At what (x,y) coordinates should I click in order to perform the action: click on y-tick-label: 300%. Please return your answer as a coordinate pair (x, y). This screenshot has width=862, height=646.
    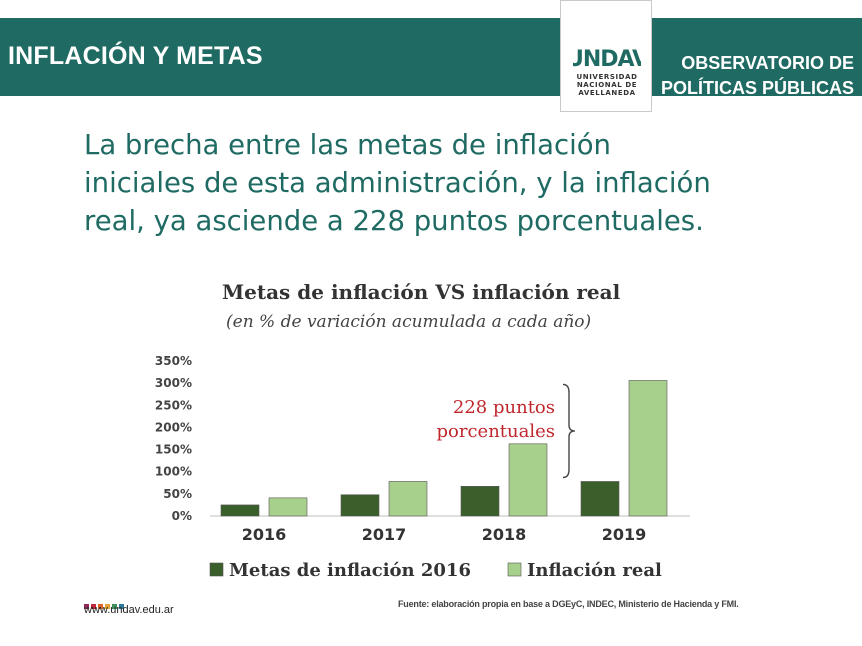
    Looking at the image, I should click on (173, 383).